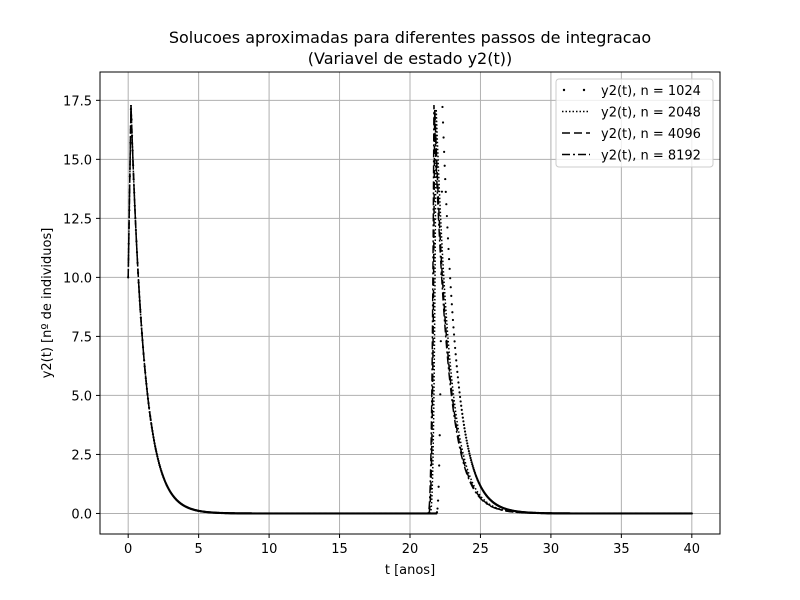 Image resolution: width=800 pixels, height=600 pixels. I want to click on y-tick-label: 5.0, so click(81, 396).